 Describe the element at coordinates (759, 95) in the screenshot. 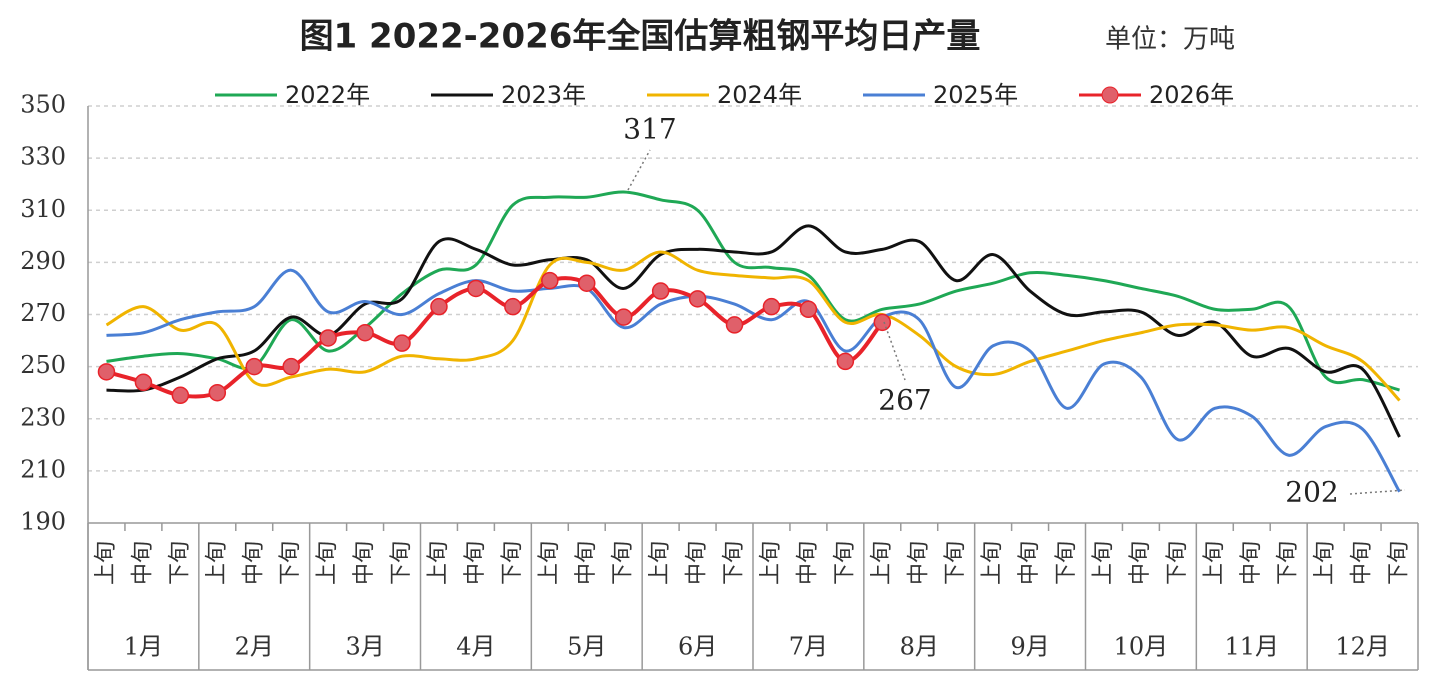

I see `legend-label: 2024年` at that location.